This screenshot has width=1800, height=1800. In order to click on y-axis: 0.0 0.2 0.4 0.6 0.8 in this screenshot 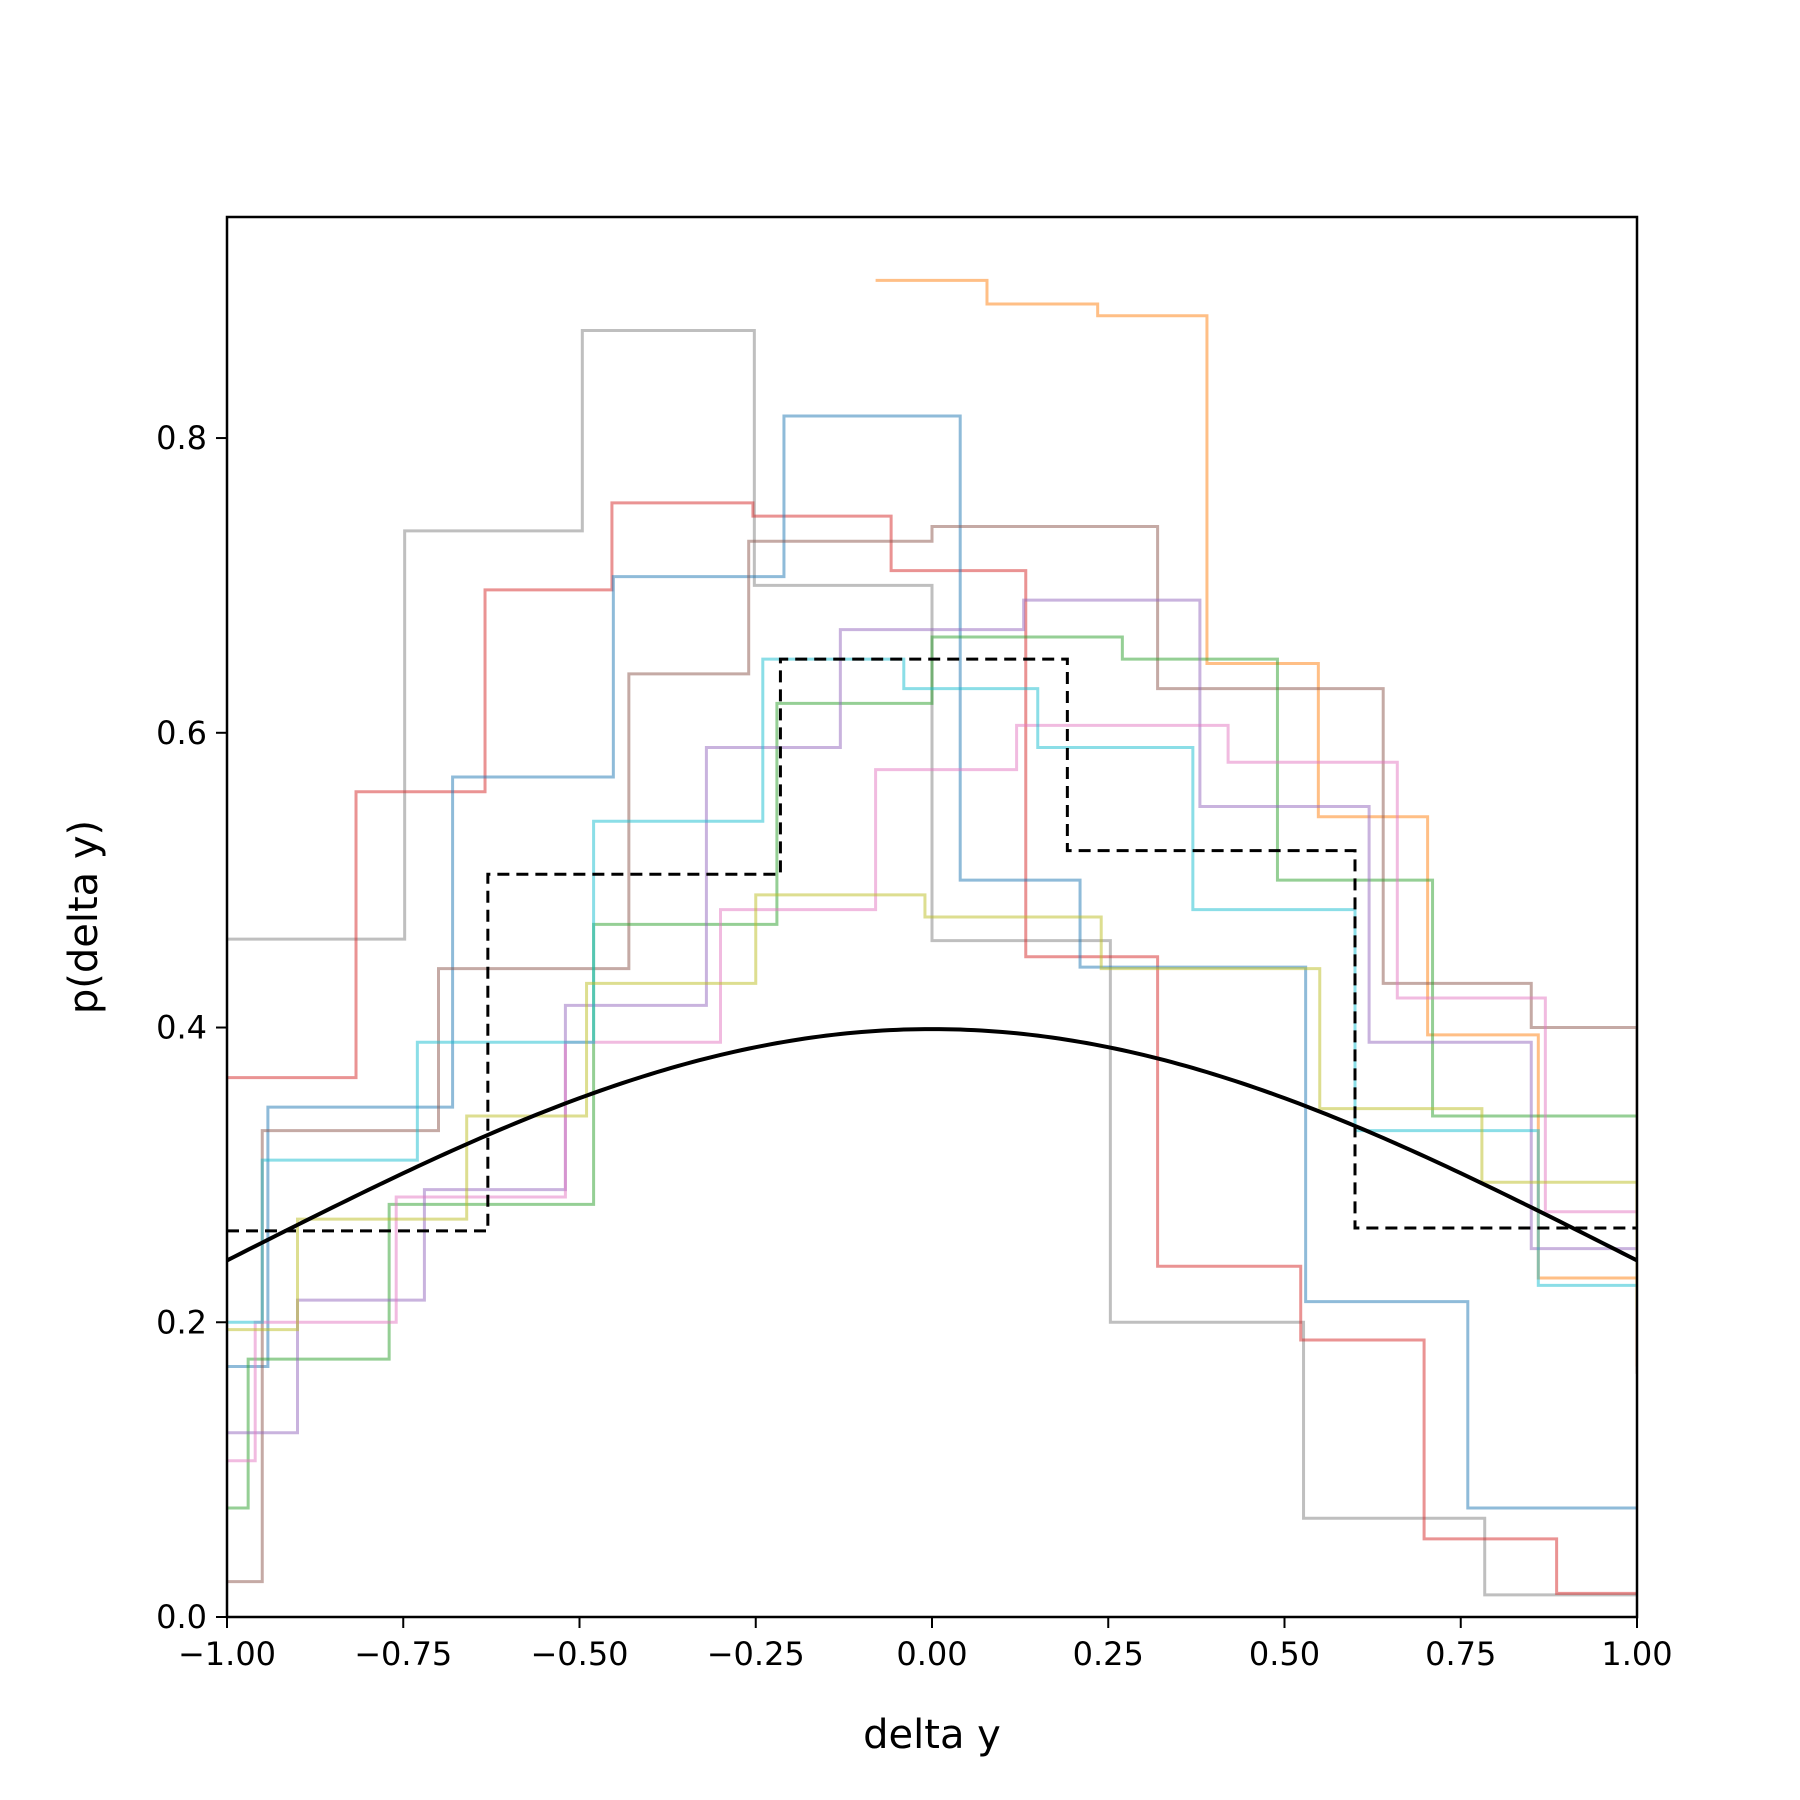, I will do `click(191, 1027)`.